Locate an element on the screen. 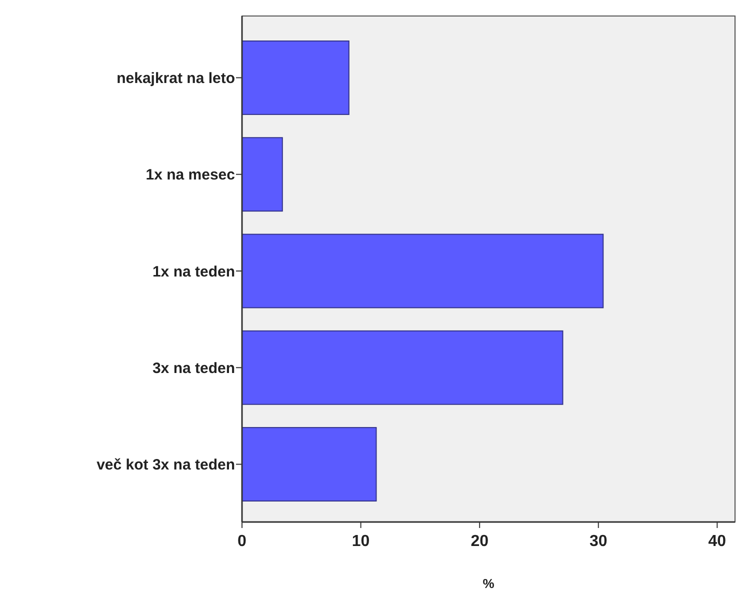 Image resolution: width=736 pixels, height=592 pixels. x-axis-title: % is located at coordinates (488, 583).